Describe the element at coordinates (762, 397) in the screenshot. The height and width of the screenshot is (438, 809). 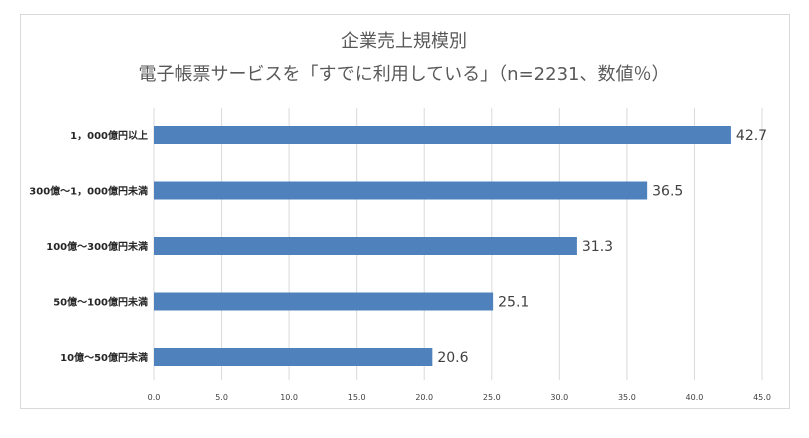
I see `x-tick-label-9: 45.0` at that location.